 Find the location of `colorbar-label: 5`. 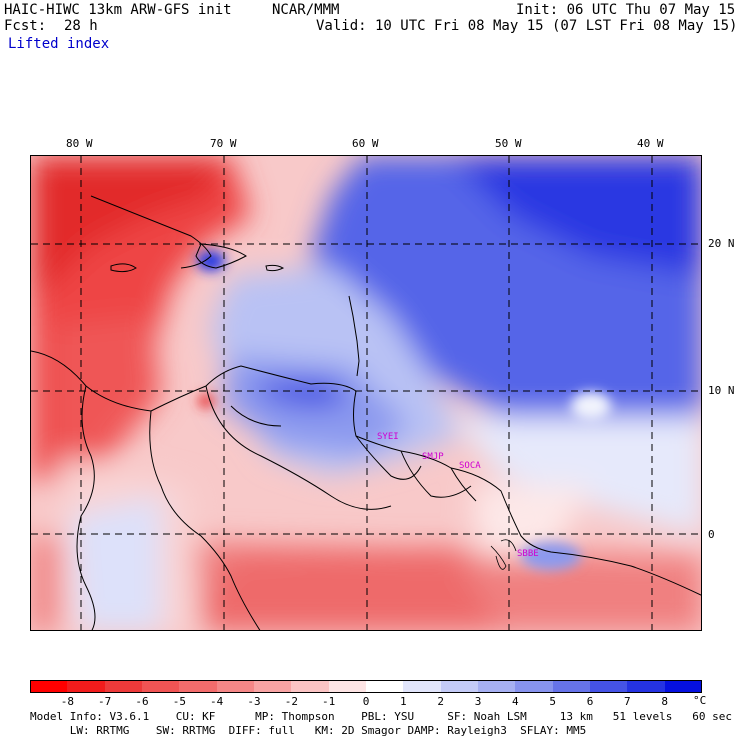

colorbar-label: 5 is located at coordinates (552, 701).